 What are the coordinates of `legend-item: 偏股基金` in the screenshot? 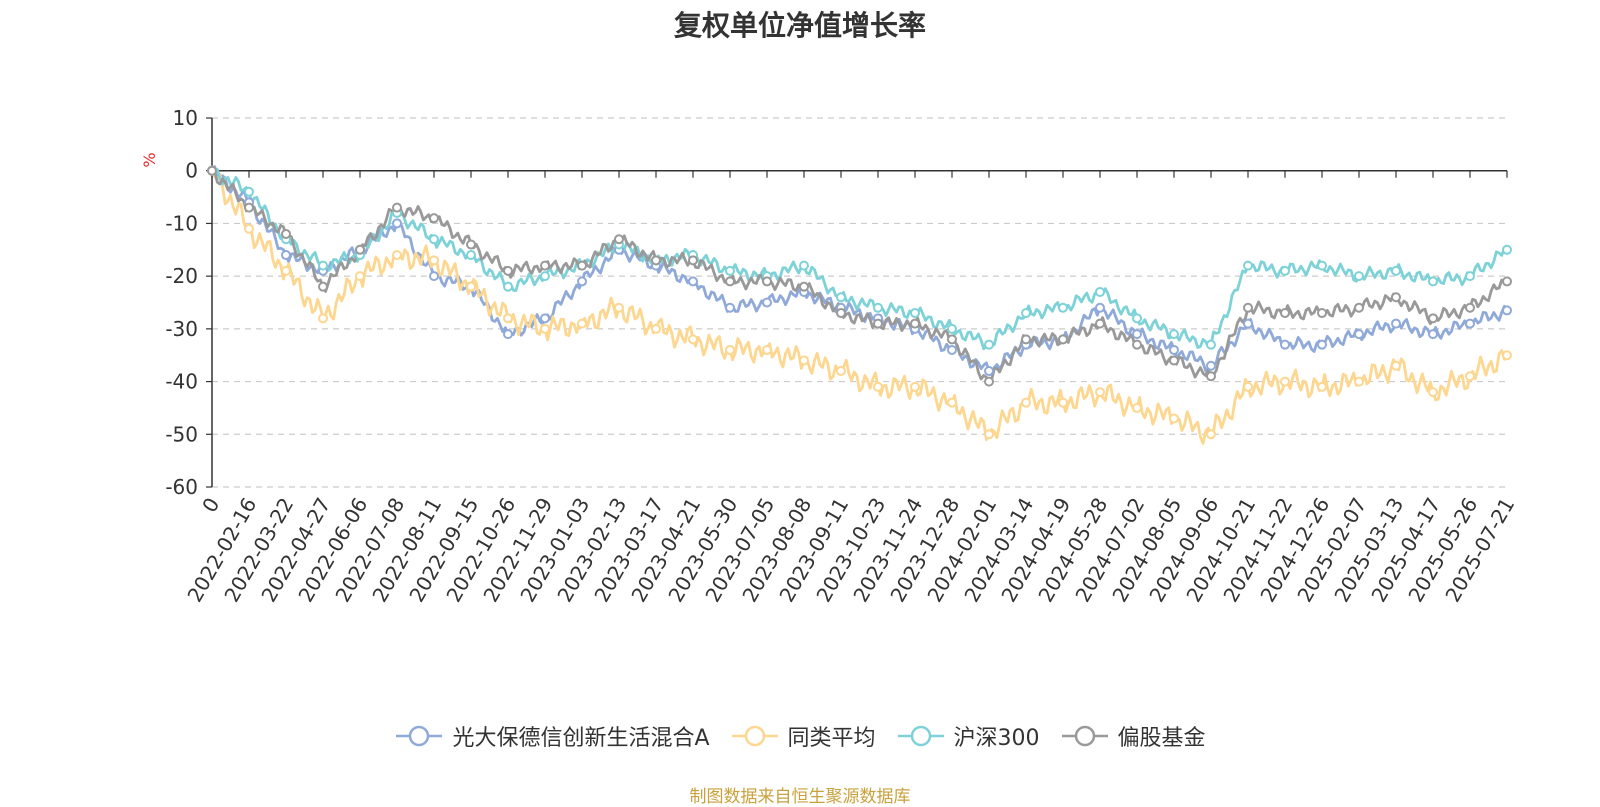 It's located at (1133, 736).